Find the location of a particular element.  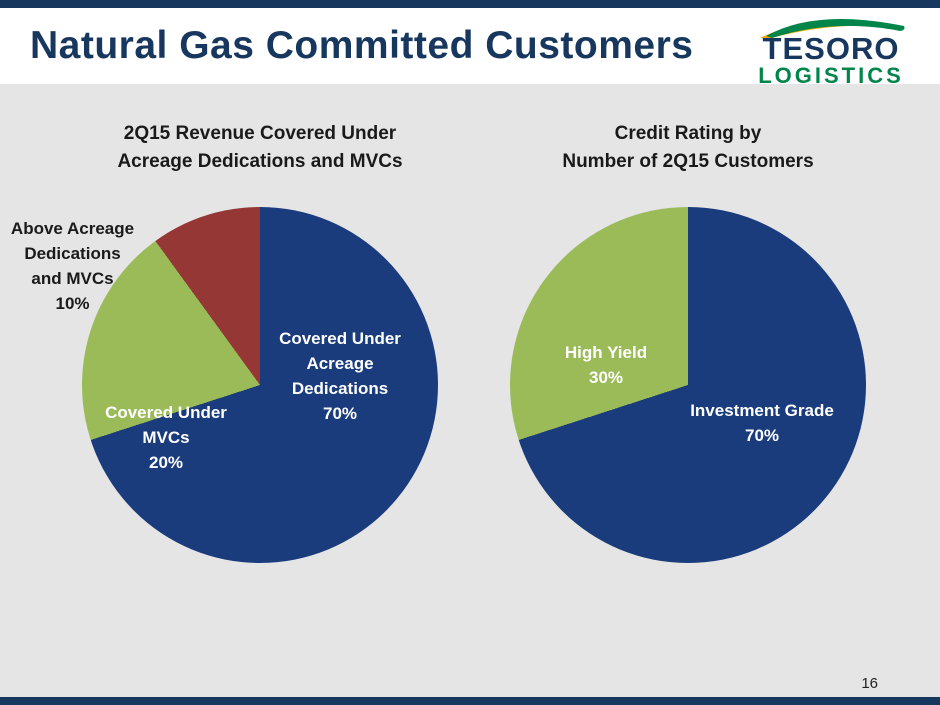

label-investment-grade: Investment Grade 70% is located at coordinates (762, 423).